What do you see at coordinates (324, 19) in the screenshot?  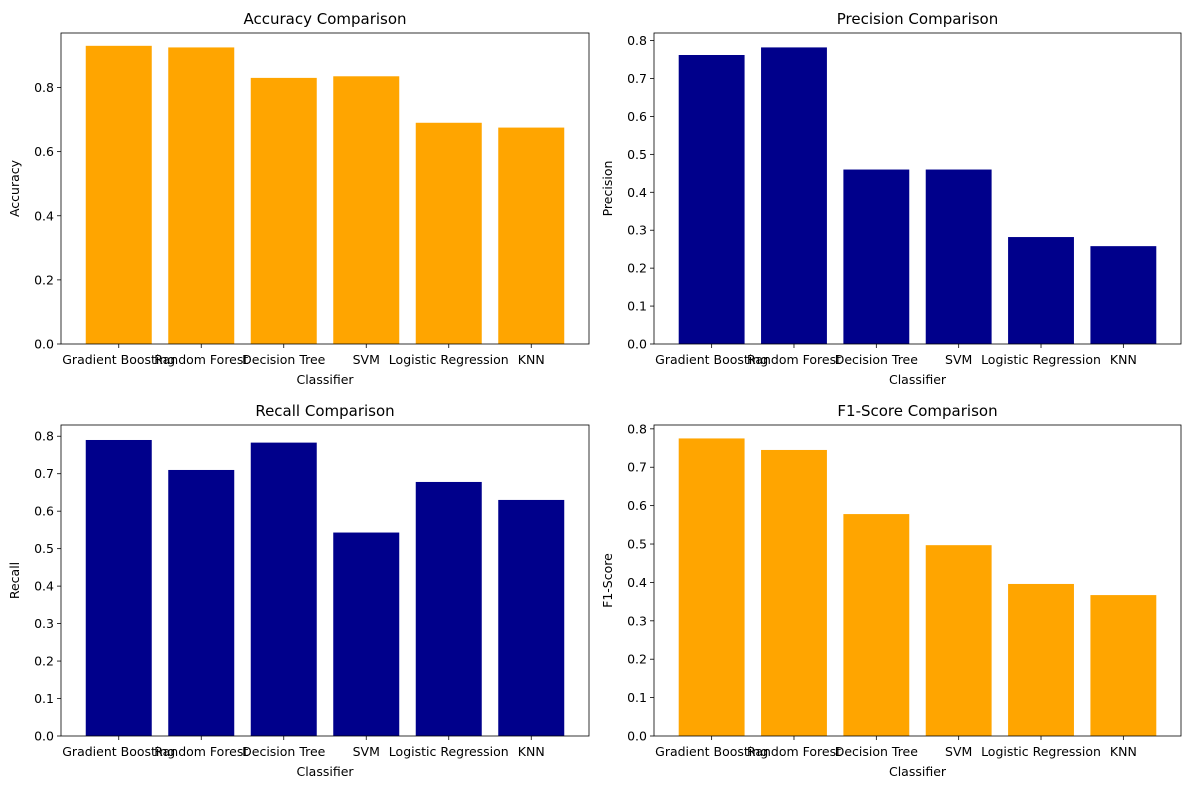 I see `chart-title: Accuracy Comparison` at bounding box center [324, 19].